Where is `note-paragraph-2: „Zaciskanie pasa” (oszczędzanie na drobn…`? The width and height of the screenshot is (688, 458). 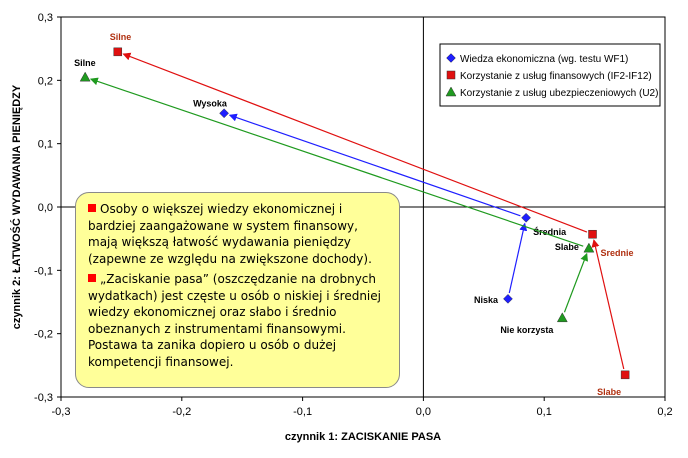 note-paragraph-2: „Zaciskanie pasa” (oszczędzanie na drobn… is located at coordinates (238, 320).